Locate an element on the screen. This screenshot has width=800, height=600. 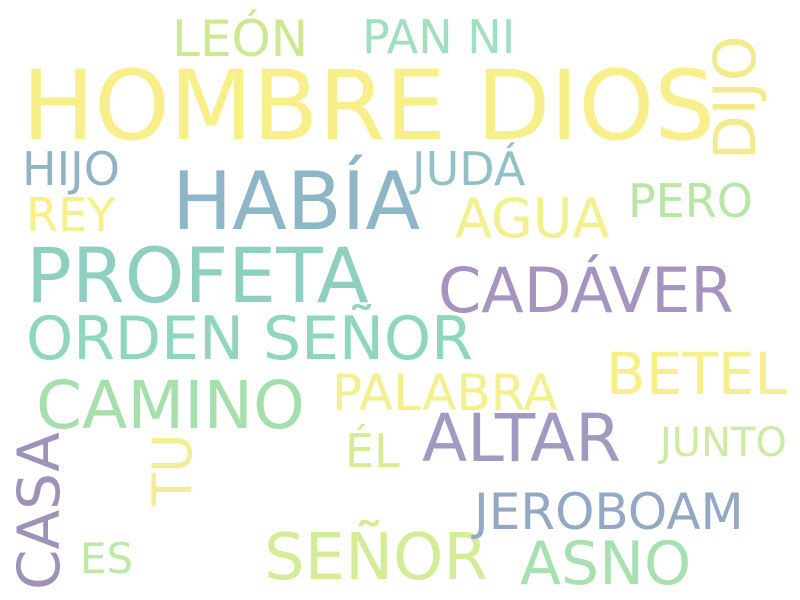
word-profeta: PROFETA is located at coordinates (197, 275).